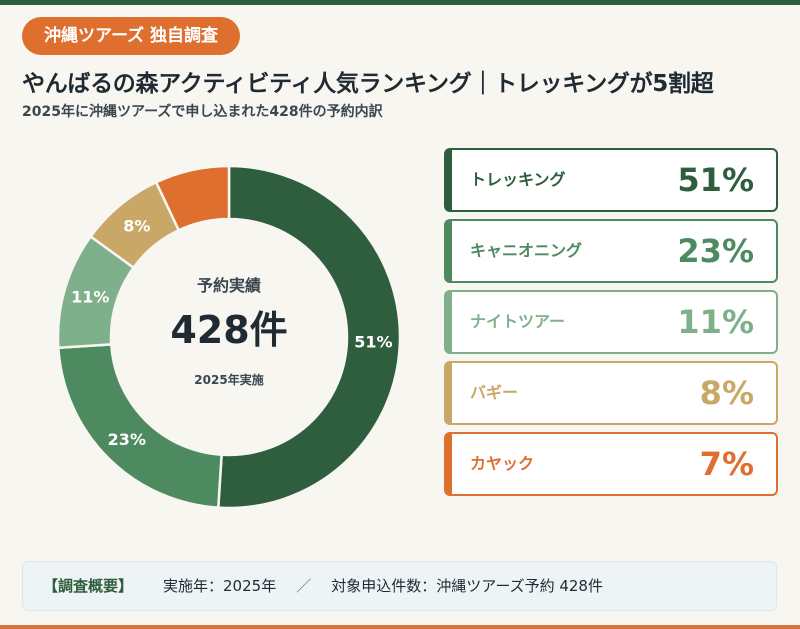 This screenshot has height=629, width=800. What do you see at coordinates (494, 392) in the screenshot?
I see `ranking-card-label: バギー` at bounding box center [494, 392].